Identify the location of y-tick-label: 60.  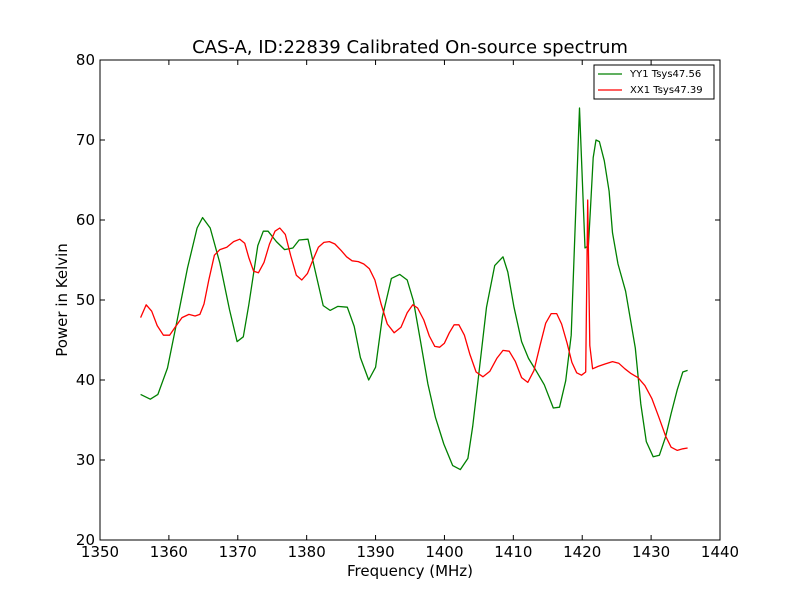
(85, 220).